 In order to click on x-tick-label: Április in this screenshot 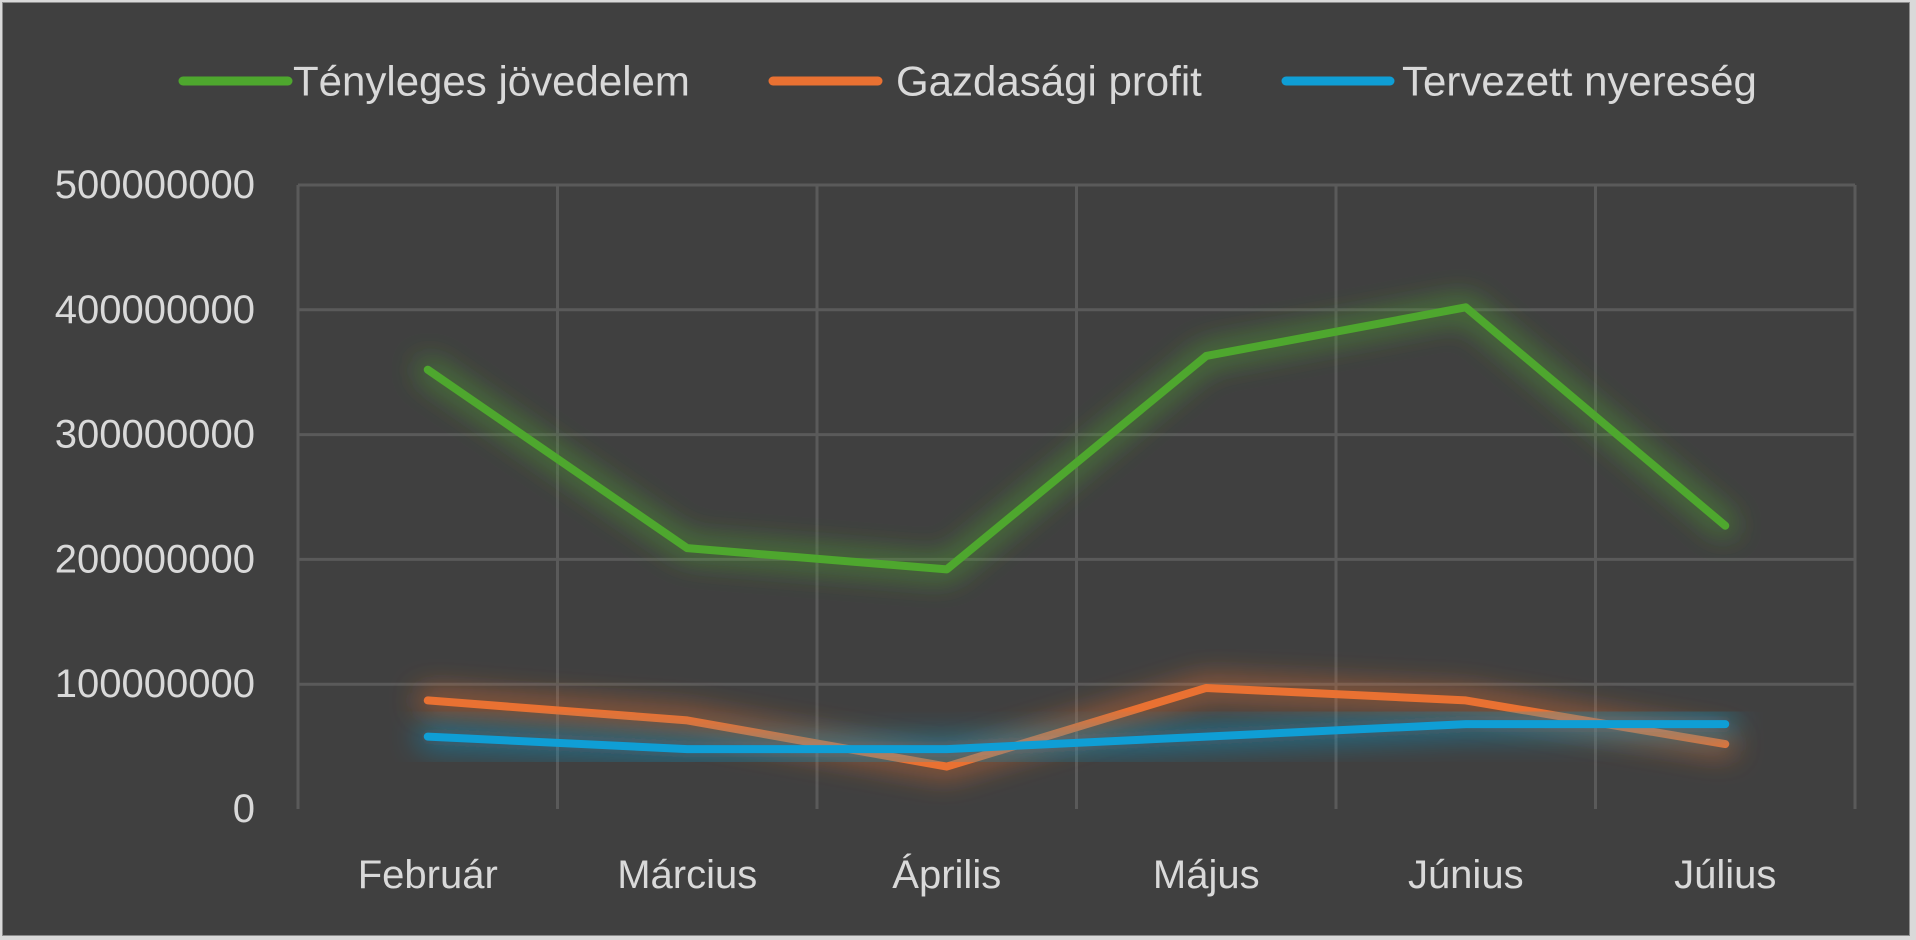, I will do `click(946, 874)`.